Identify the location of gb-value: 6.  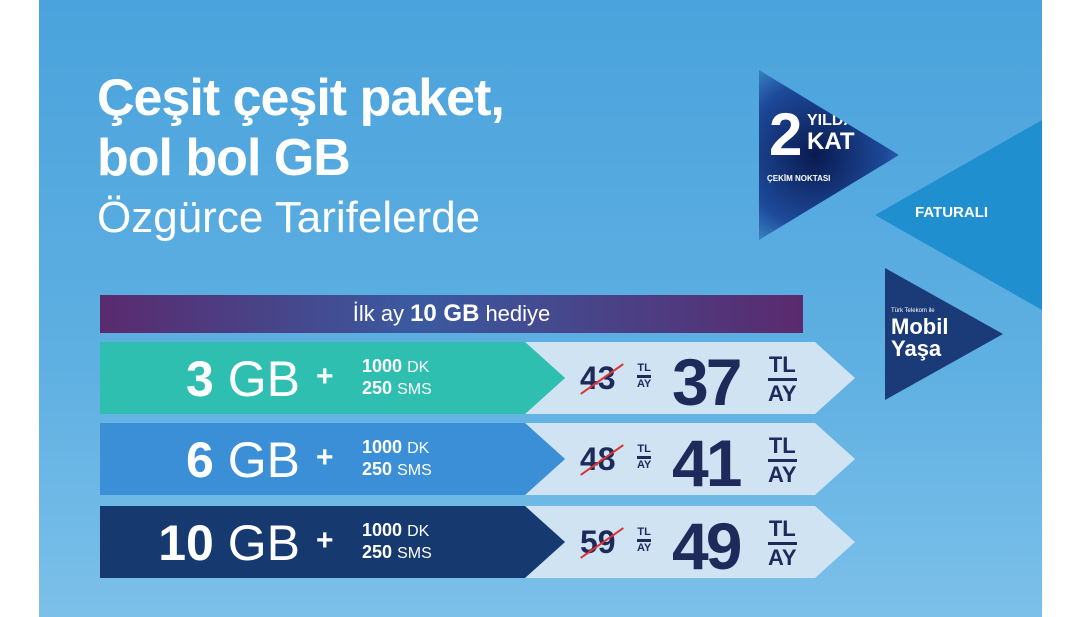
(200, 460).